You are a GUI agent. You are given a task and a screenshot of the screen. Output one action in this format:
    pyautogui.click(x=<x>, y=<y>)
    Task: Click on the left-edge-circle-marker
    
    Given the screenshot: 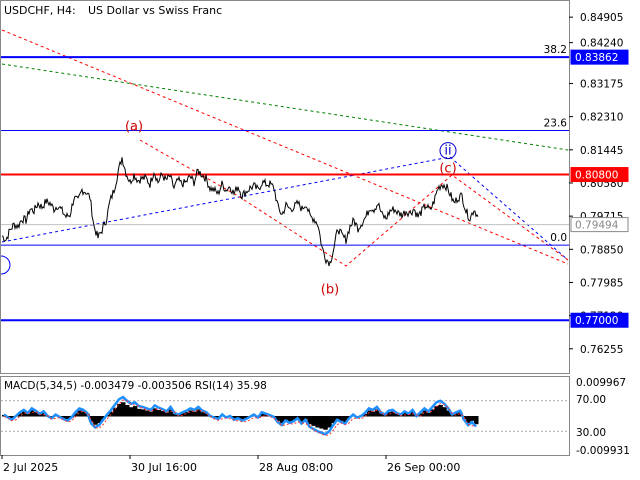 What is the action you would take?
    pyautogui.click(x=5, y=265)
    